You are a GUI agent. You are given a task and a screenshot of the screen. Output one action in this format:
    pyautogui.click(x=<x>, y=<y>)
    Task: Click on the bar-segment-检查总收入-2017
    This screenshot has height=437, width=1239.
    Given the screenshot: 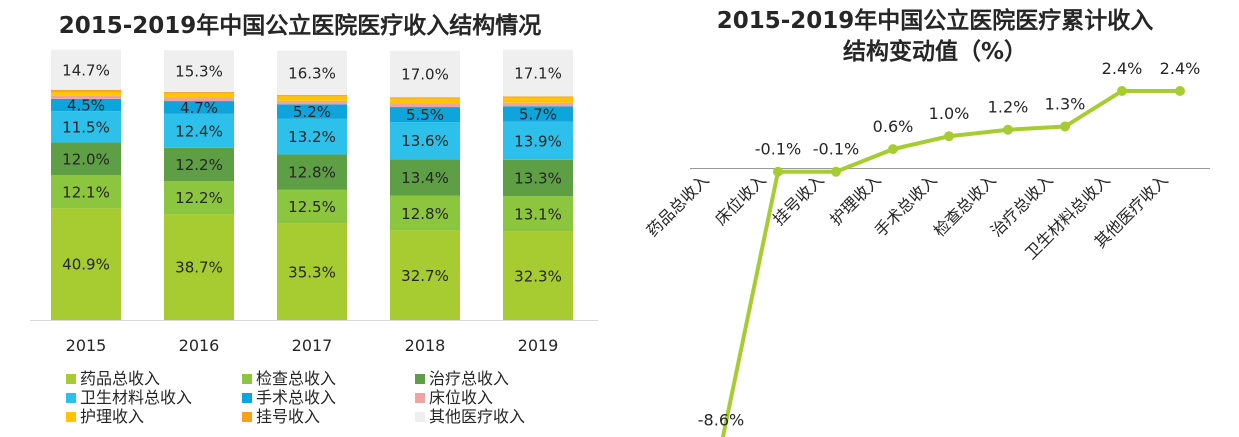 What is the action you would take?
    pyautogui.click(x=312, y=206)
    